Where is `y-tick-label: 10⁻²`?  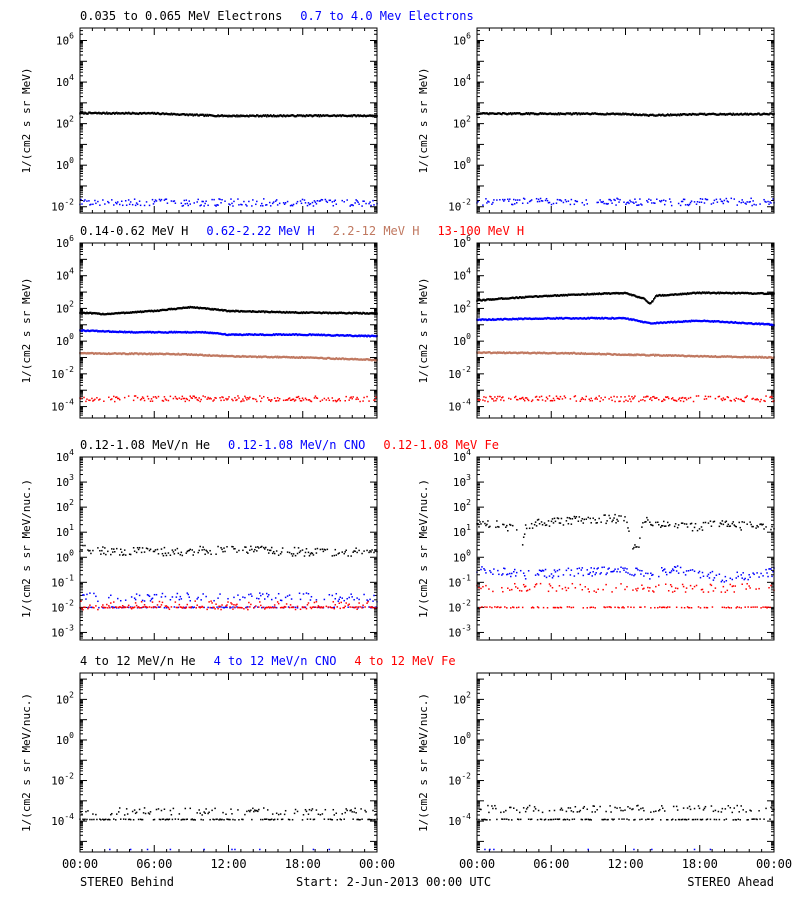
y-tick-label: 10⁻² is located at coordinates (459, 206).